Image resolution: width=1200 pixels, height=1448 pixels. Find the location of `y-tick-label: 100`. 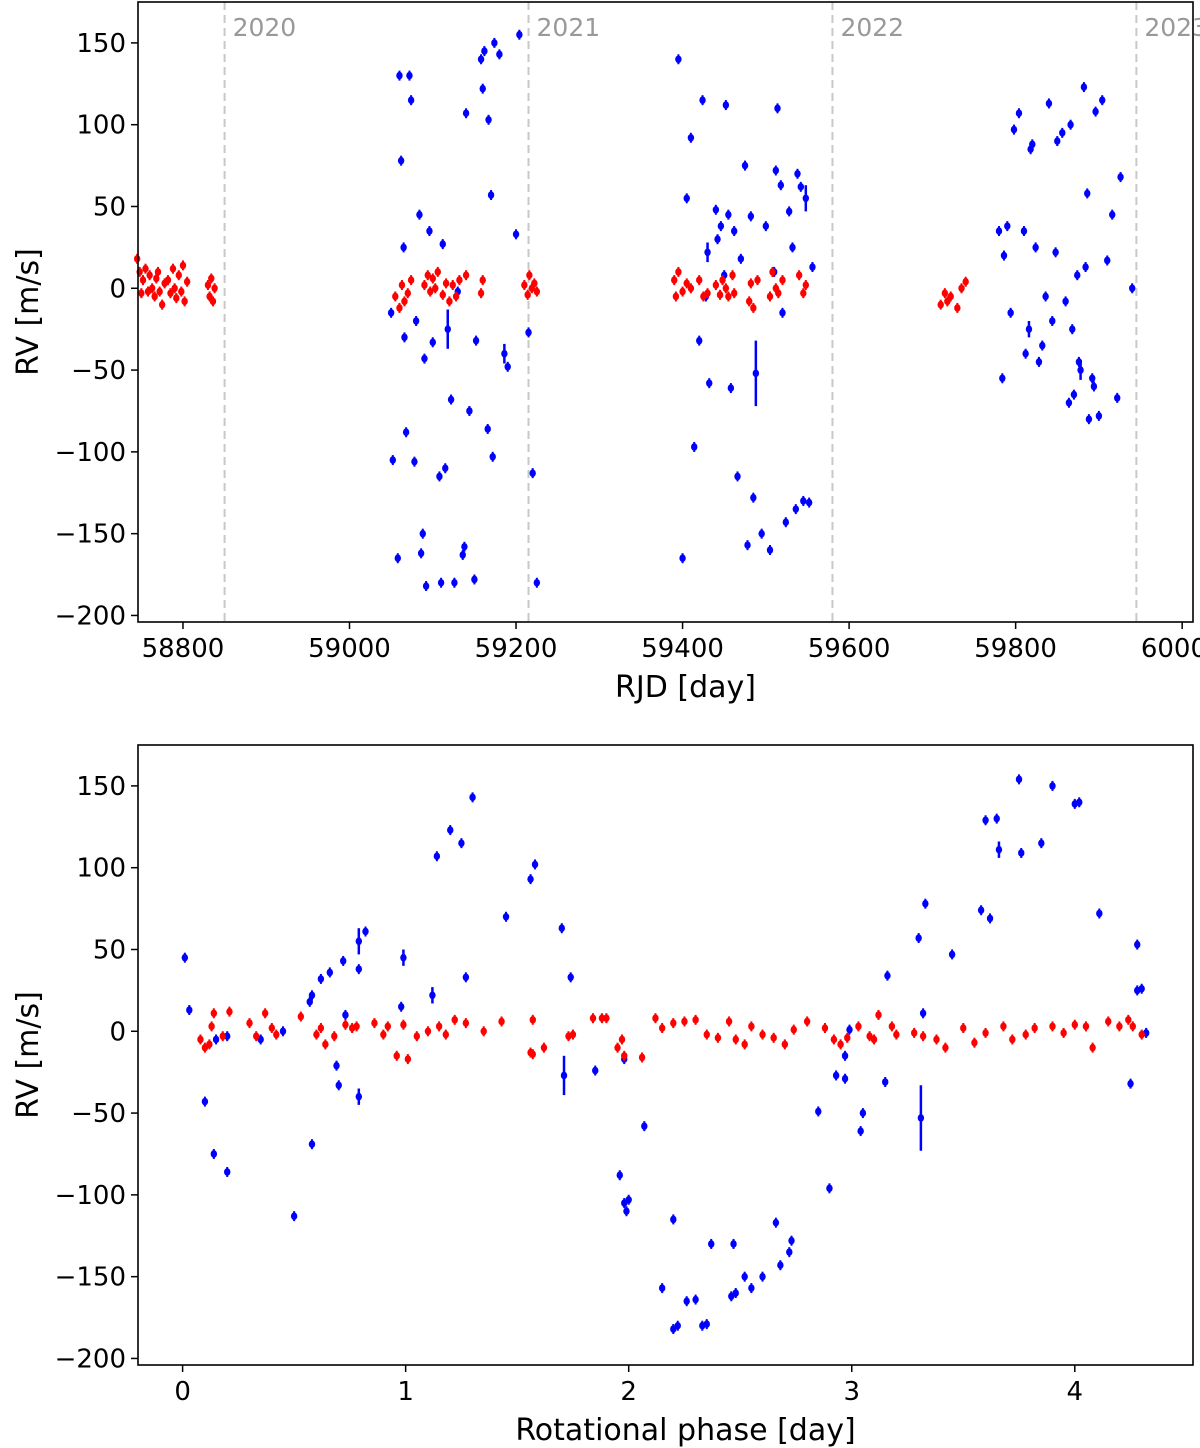

y-tick-label: 100 is located at coordinates (101, 126).